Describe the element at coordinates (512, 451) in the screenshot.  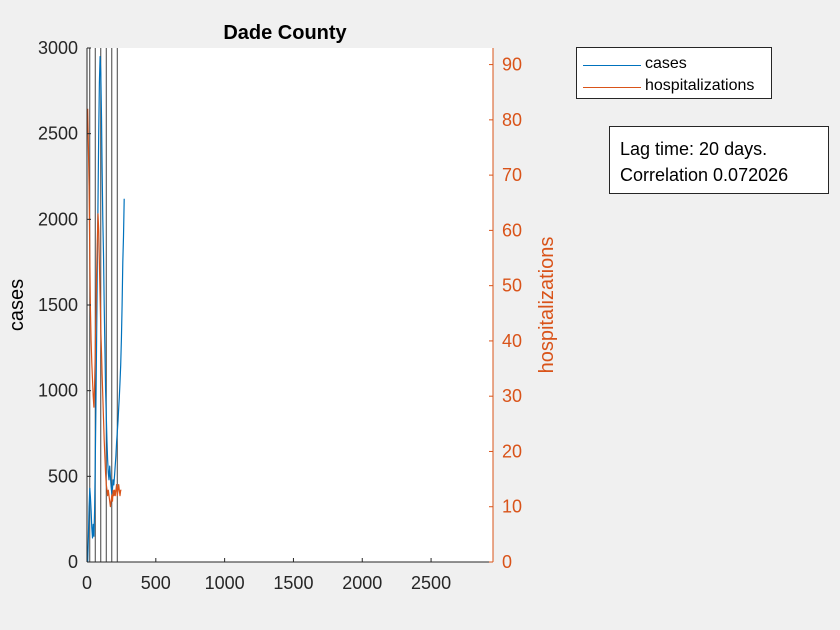
I see `y-right-tick-label-20: 20` at that location.